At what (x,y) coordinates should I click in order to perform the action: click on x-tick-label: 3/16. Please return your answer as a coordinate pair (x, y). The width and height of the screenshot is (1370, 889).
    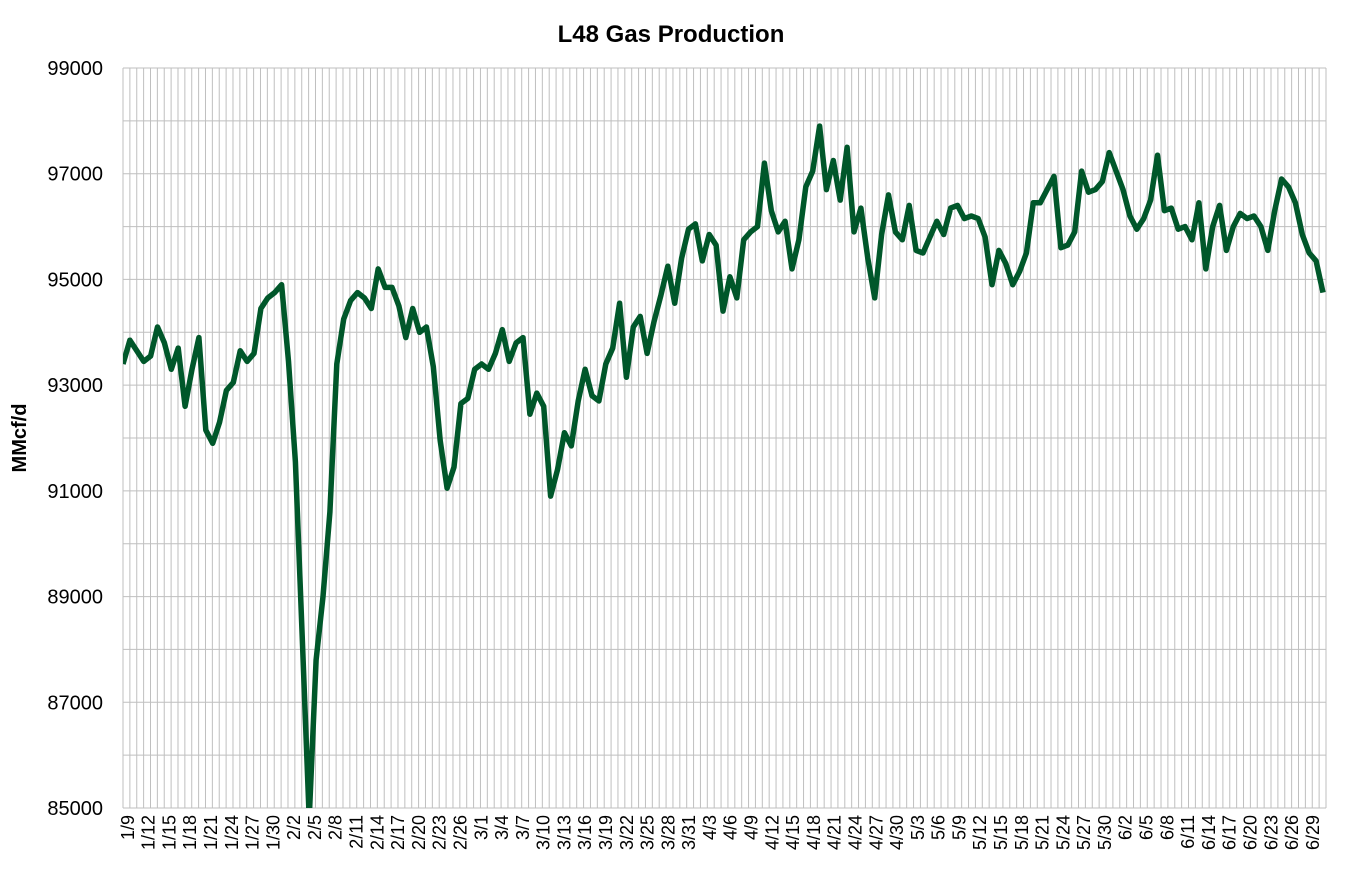
    Looking at the image, I should click on (585, 832).